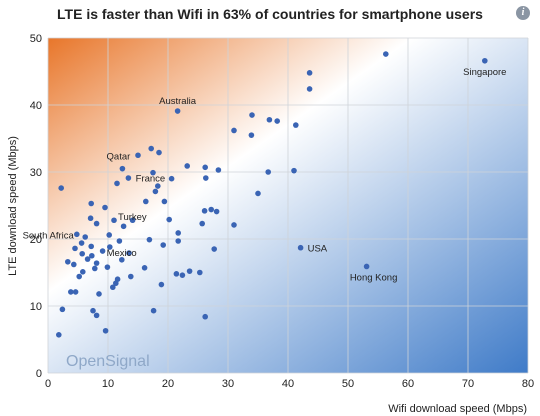  What do you see at coordinates (39, 374) in the screenshot?
I see `y-tick-label: 0` at bounding box center [39, 374].